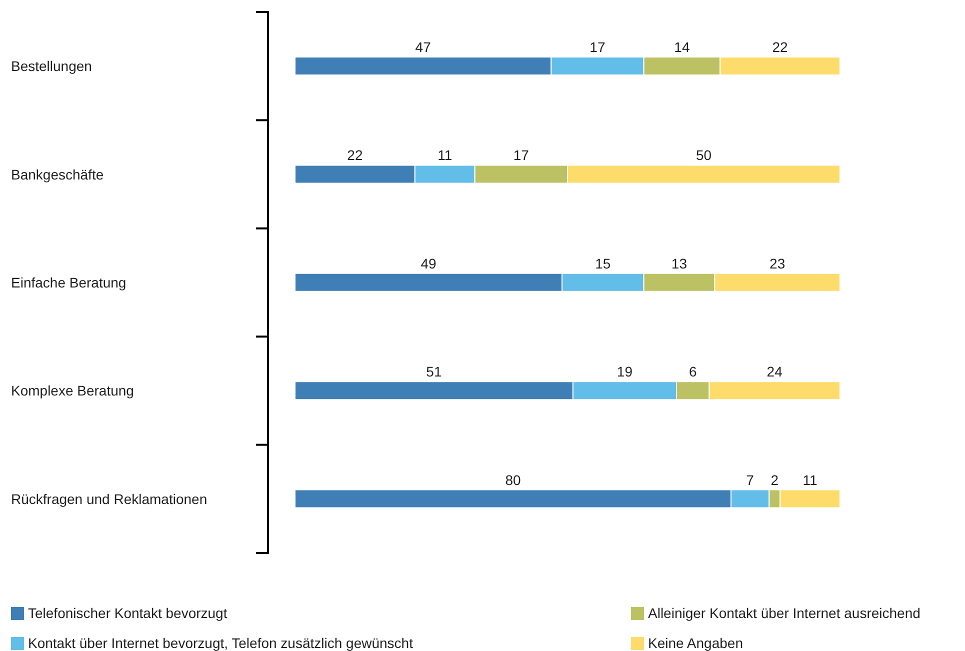 The image size is (965, 651). What do you see at coordinates (128, 613) in the screenshot?
I see `legend-label: Telefonischer Kontakt bevorzugt` at bounding box center [128, 613].